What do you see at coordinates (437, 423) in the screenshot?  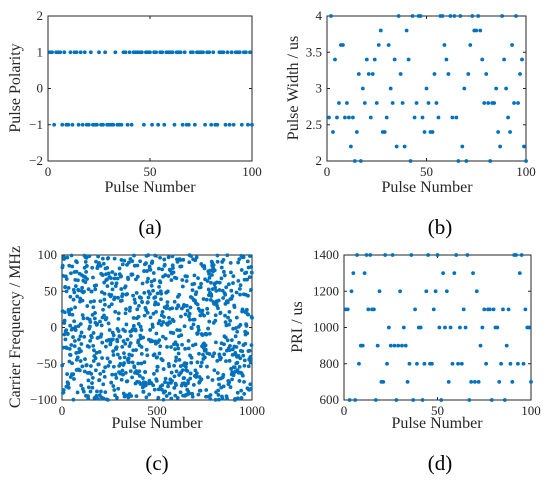 I see `x-axis-label-d: Pulse Number` at bounding box center [437, 423].